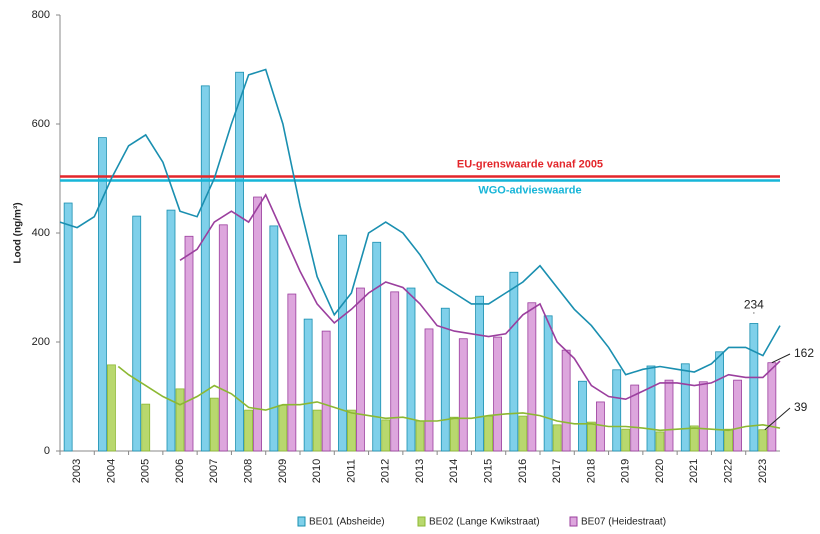  Describe the element at coordinates (18, 232) in the screenshot. I see `y-axis-label: Lood (ng/m³)` at that location.